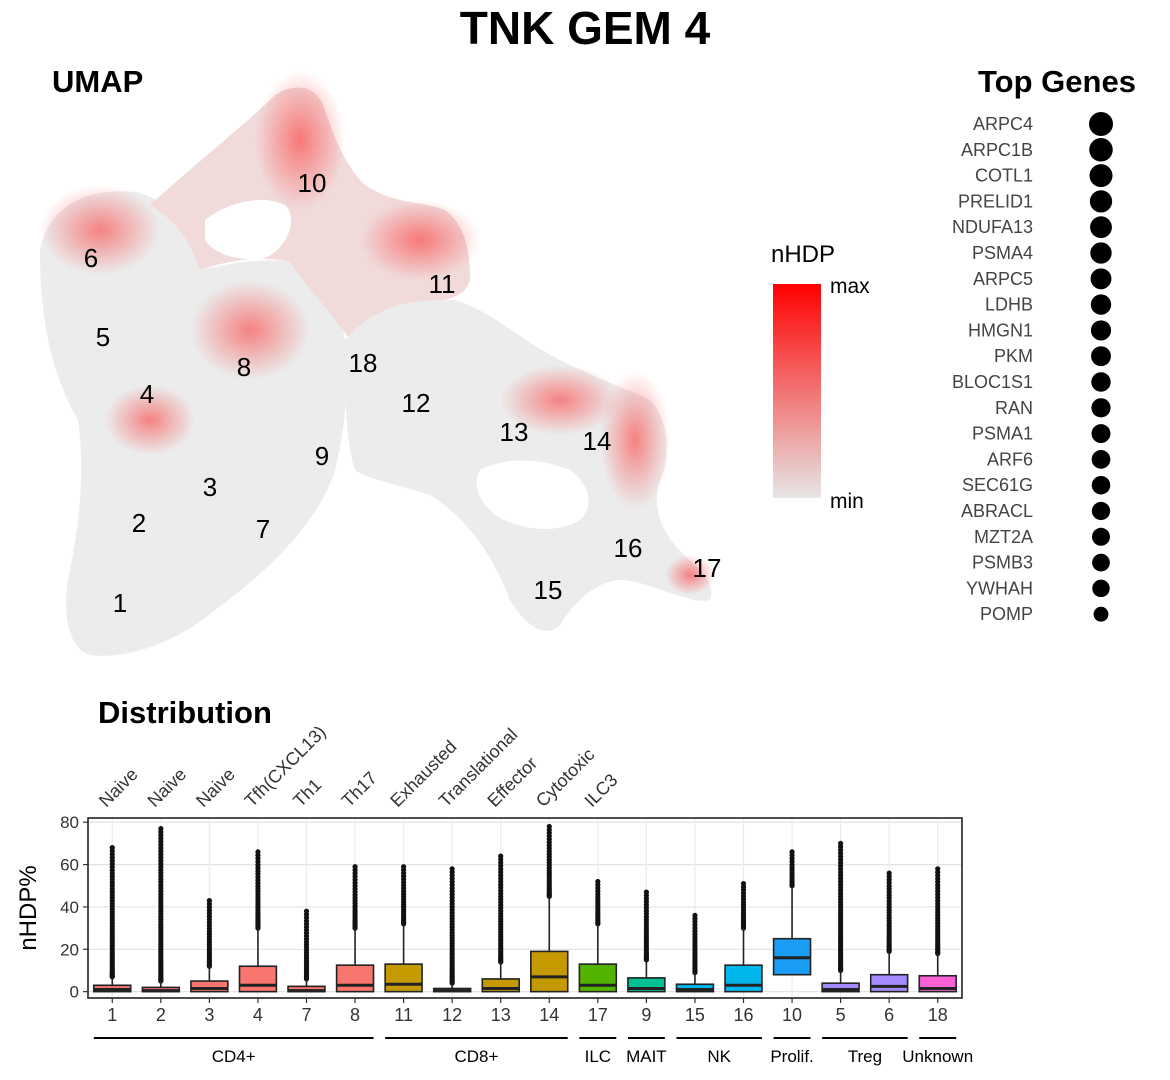 This screenshot has height=1080, width=1170. What do you see at coordinates (1000, 330) in the screenshot?
I see `gene-label: HMGN1` at bounding box center [1000, 330].